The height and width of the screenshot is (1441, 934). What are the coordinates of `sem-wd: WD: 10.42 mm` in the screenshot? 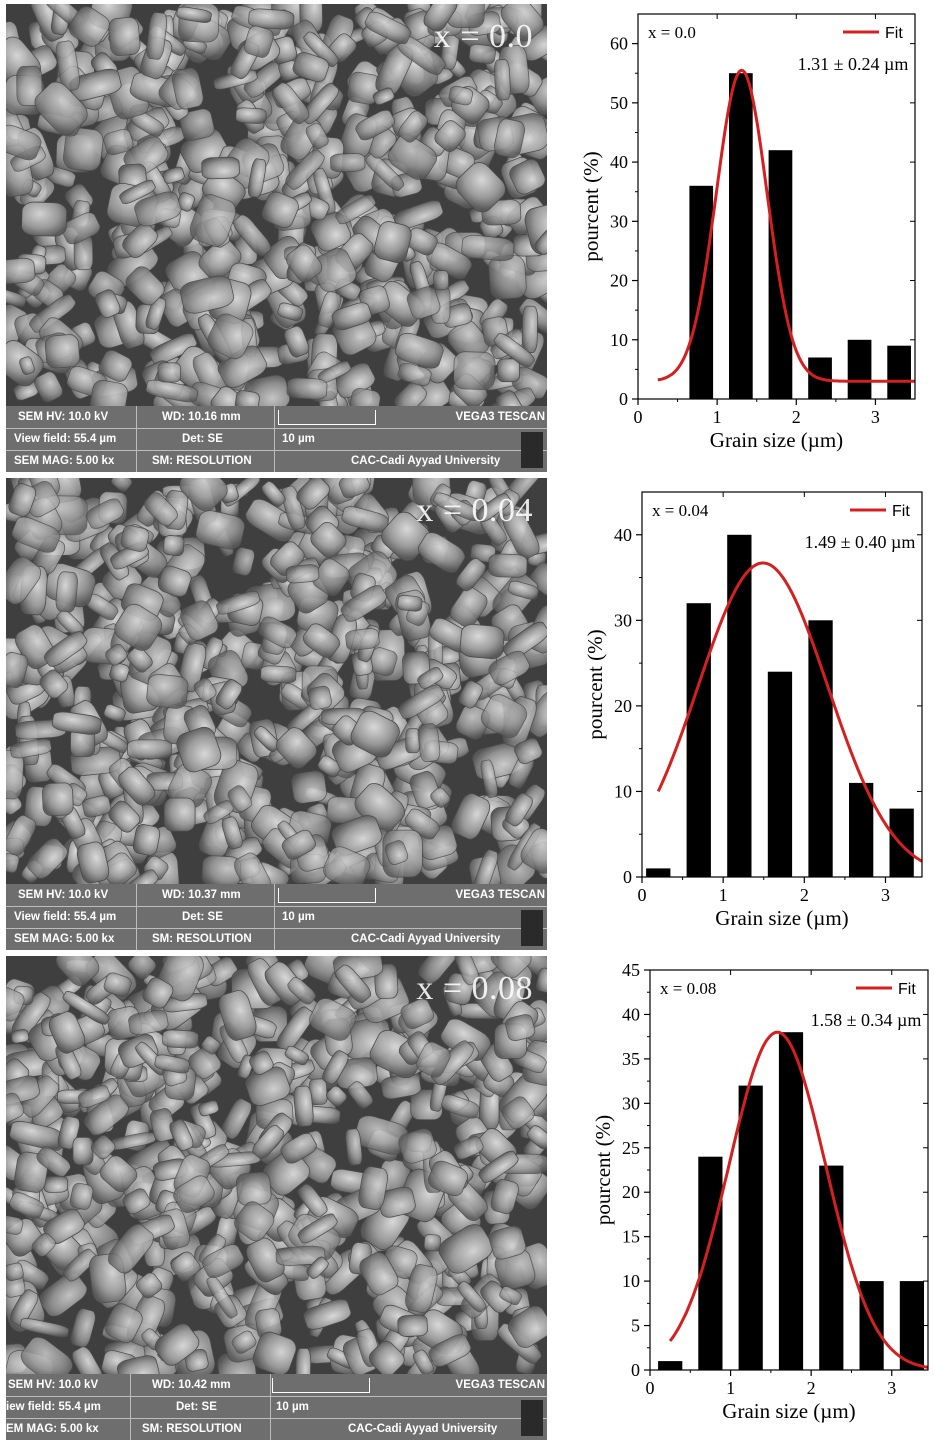 It's located at (191, 1385).